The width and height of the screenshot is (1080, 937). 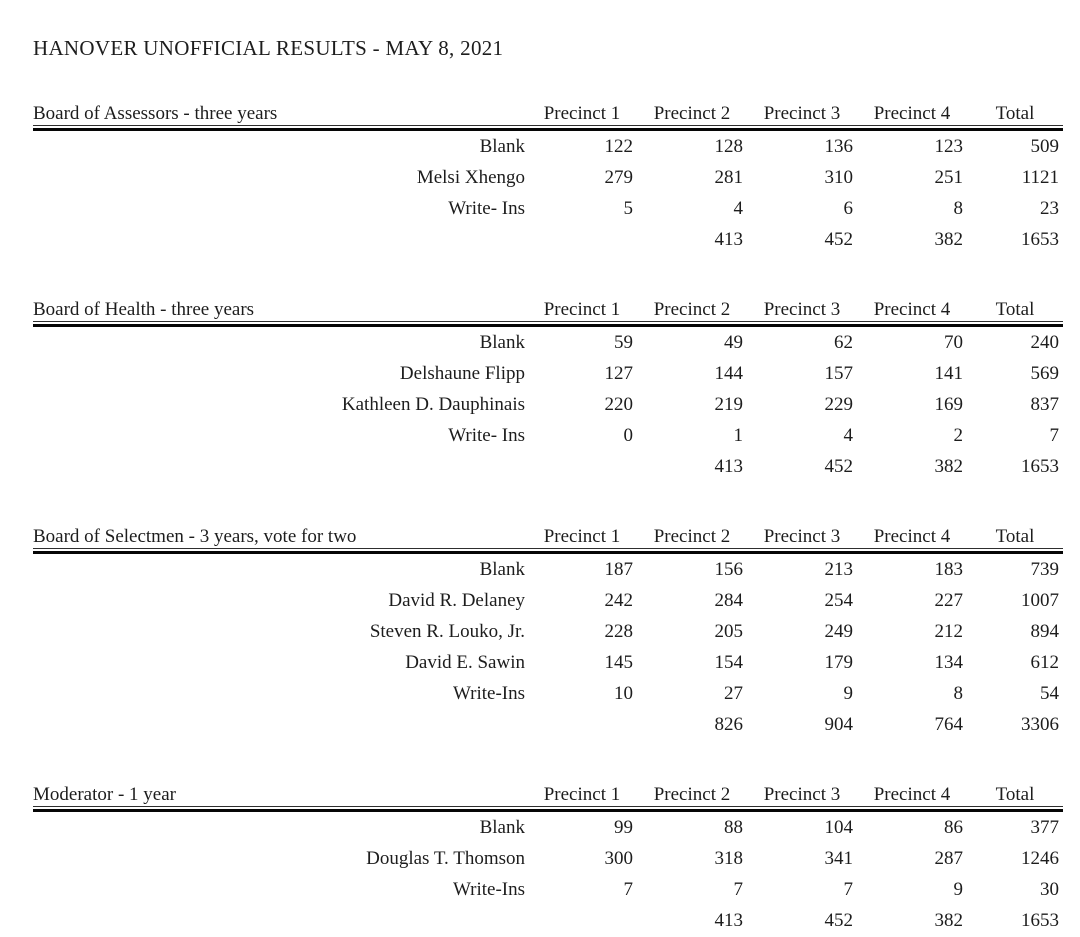 I want to click on value-cell: 254, so click(x=839, y=600).